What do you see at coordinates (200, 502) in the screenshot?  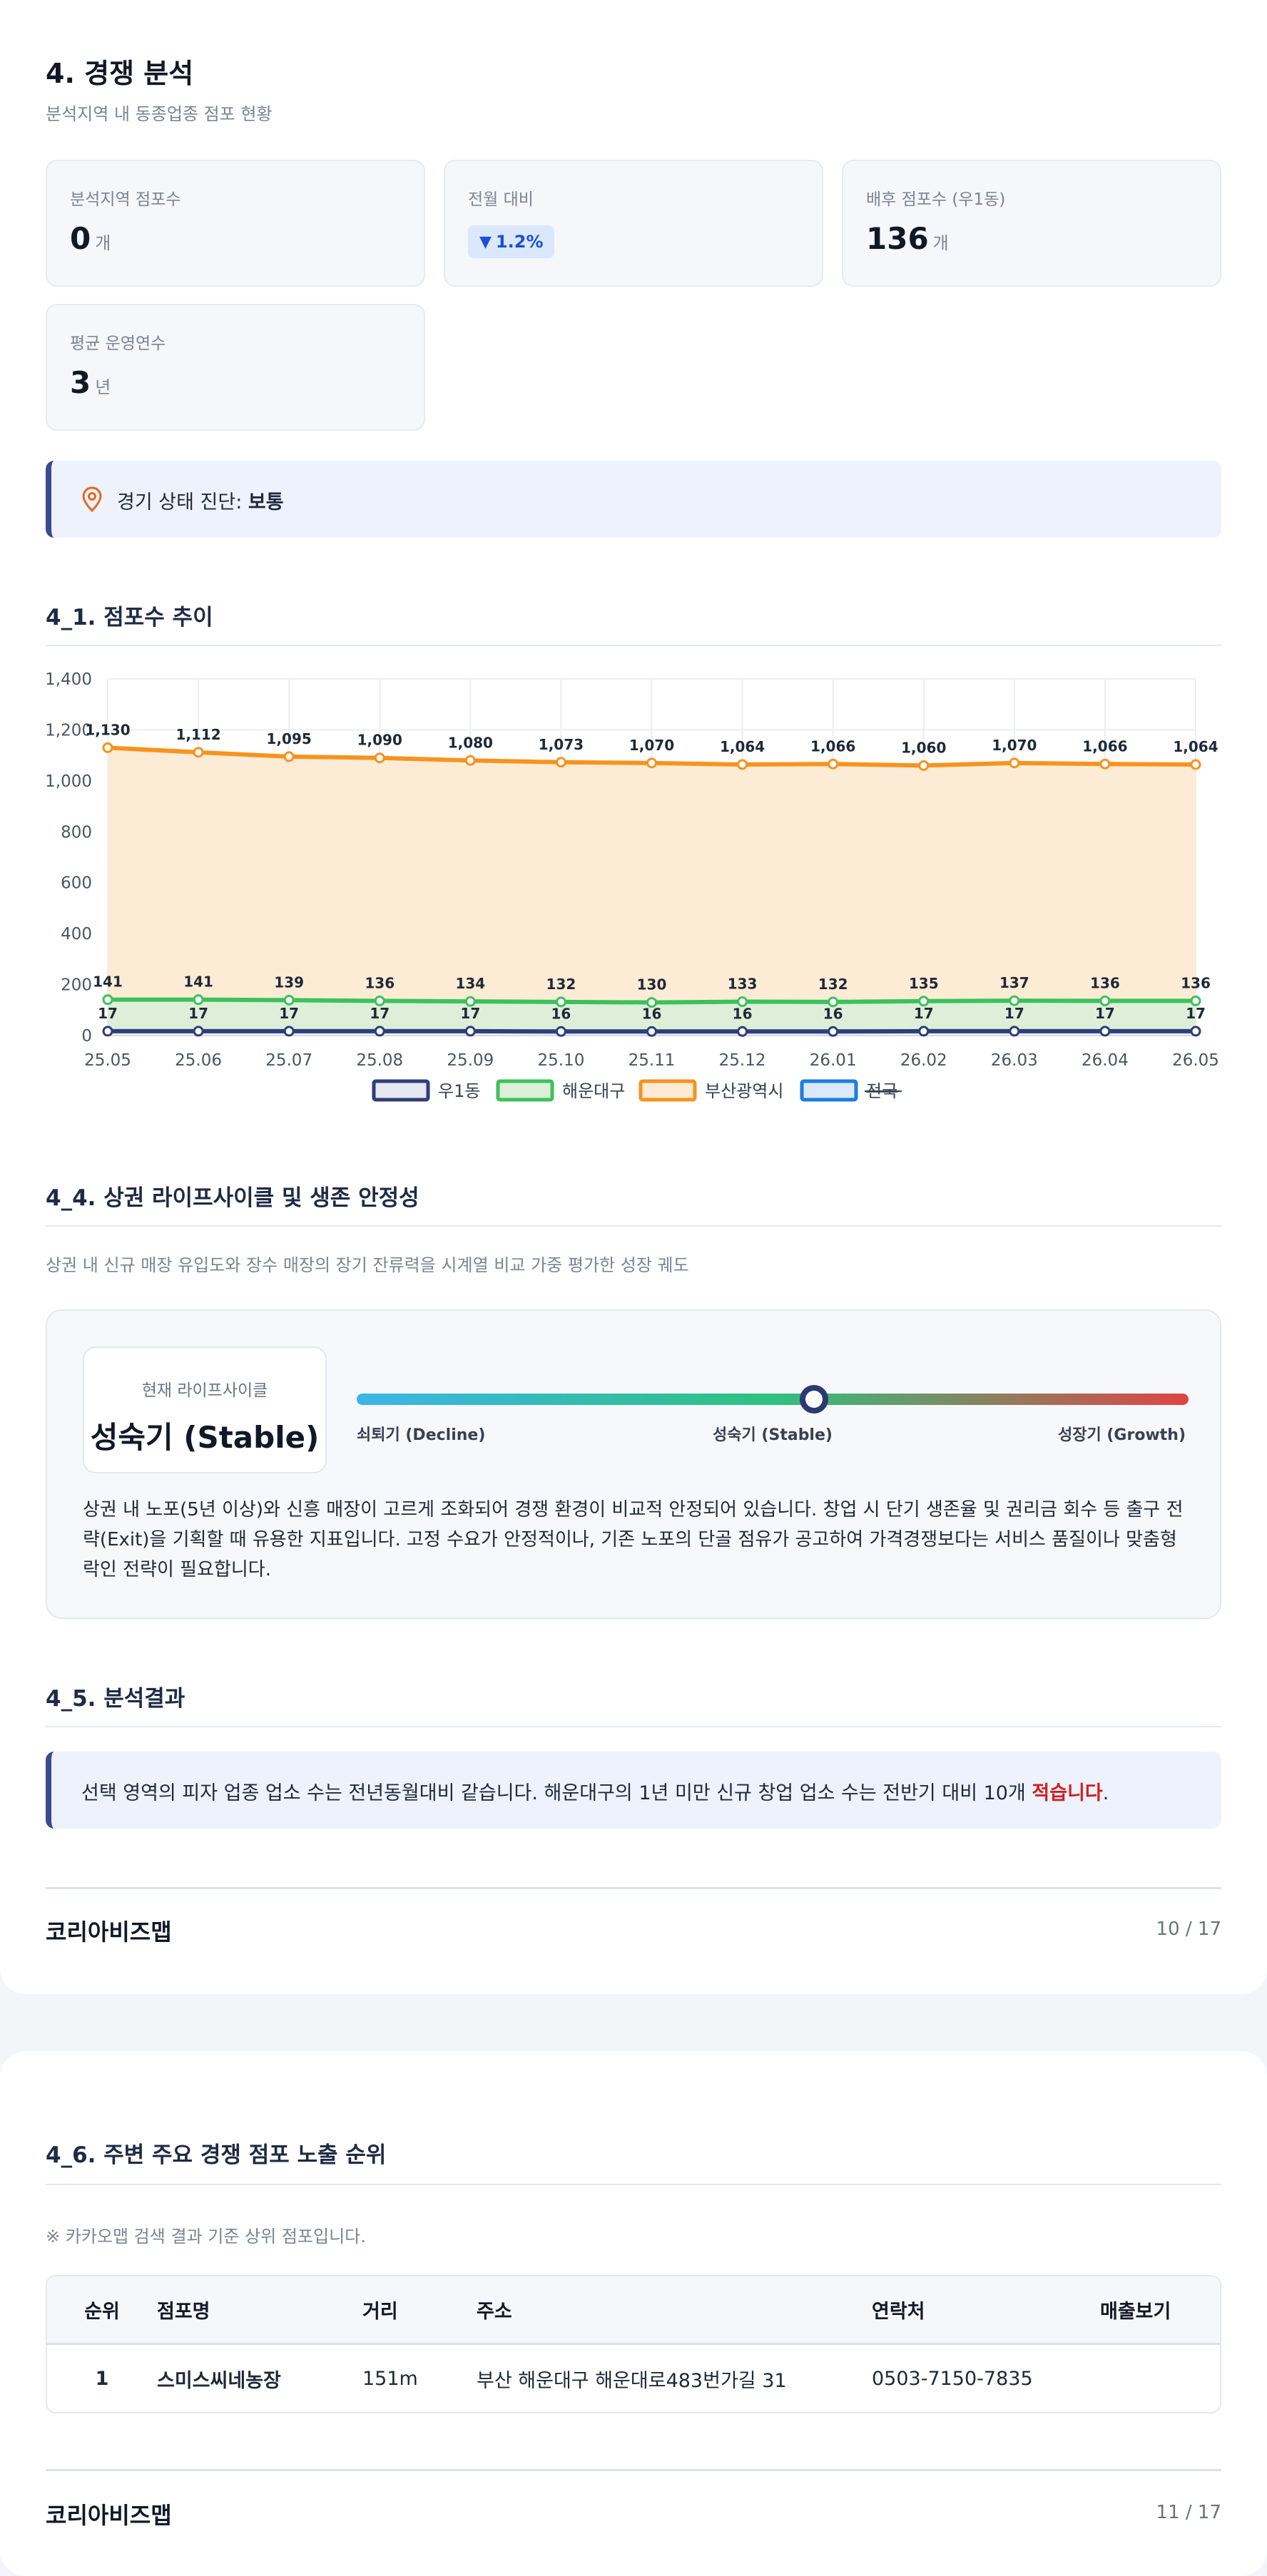 I see `diagnosis-text: 경기 상태 진단: 보통` at bounding box center [200, 502].